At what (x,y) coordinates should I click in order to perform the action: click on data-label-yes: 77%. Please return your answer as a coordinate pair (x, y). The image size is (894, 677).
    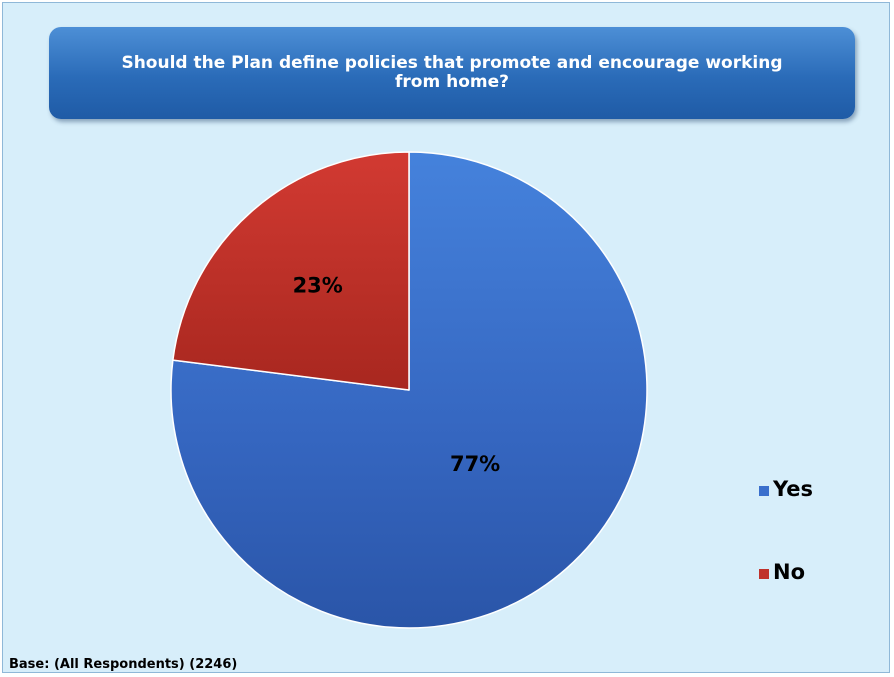
    Looking at the image, I should click on (475, 464).